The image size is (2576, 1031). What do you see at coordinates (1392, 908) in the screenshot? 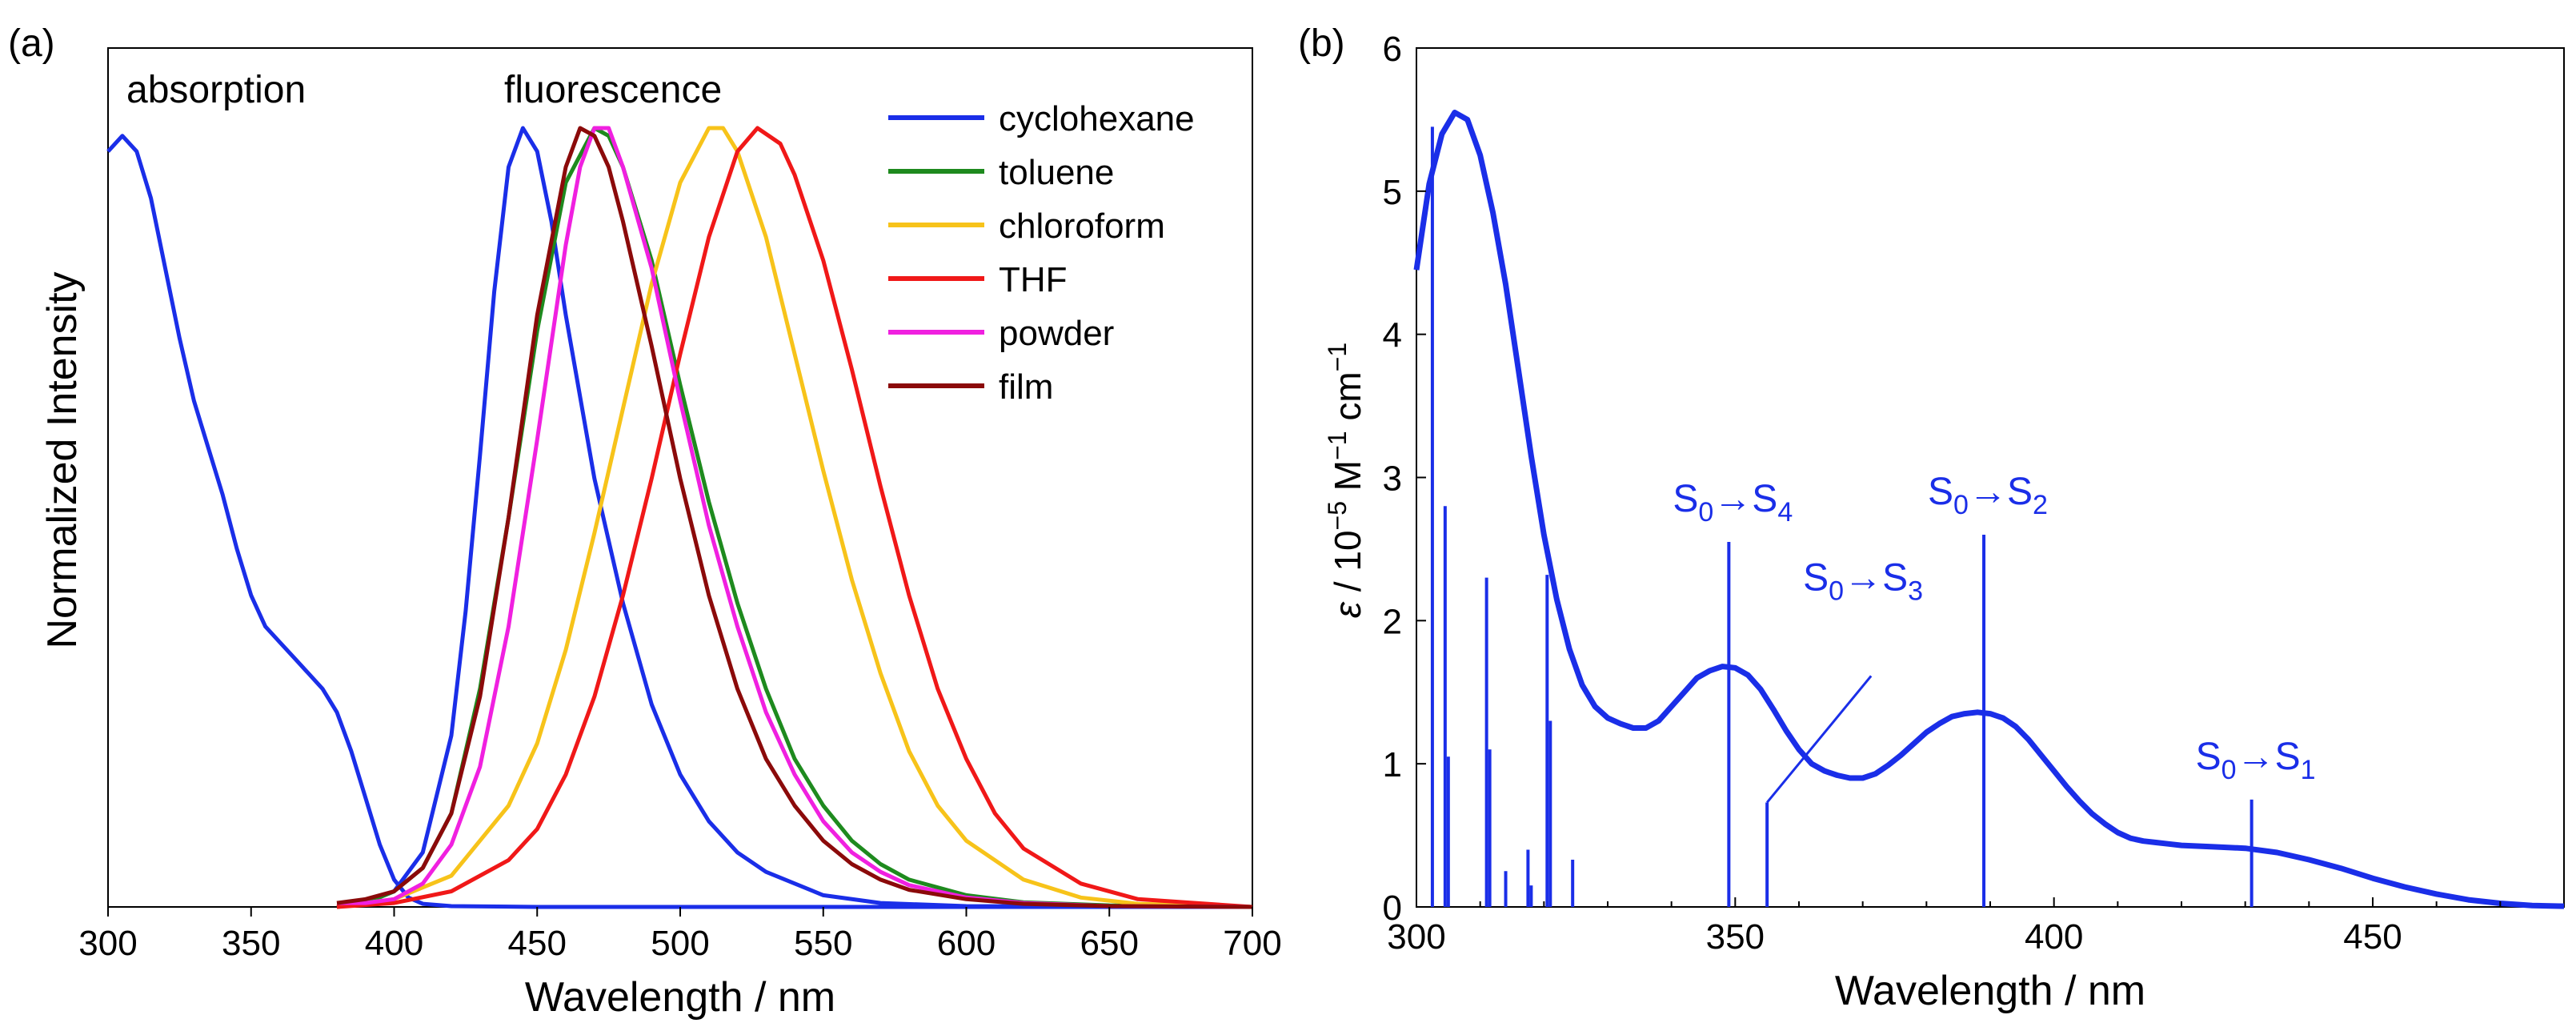
I see `panel-b-y-tick-label: 0` at bounding box center [1392, 908].